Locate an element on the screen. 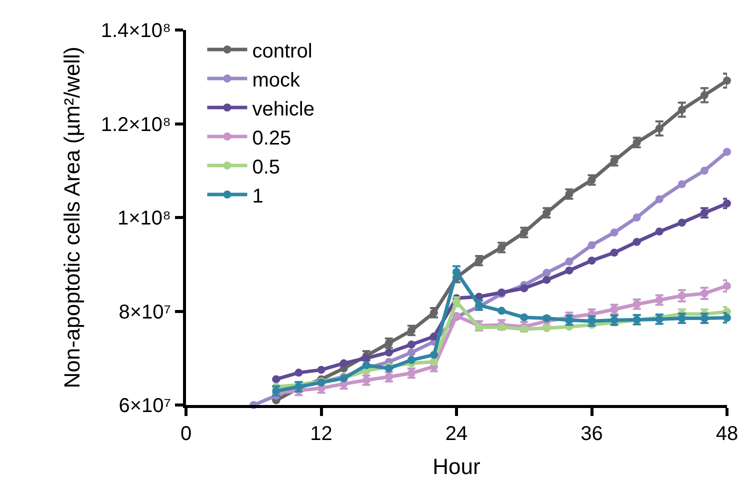 Image resolution: width=750 pixels, height=494 pixels. x-tick-label: 24 is located at coordinates (456, 434).